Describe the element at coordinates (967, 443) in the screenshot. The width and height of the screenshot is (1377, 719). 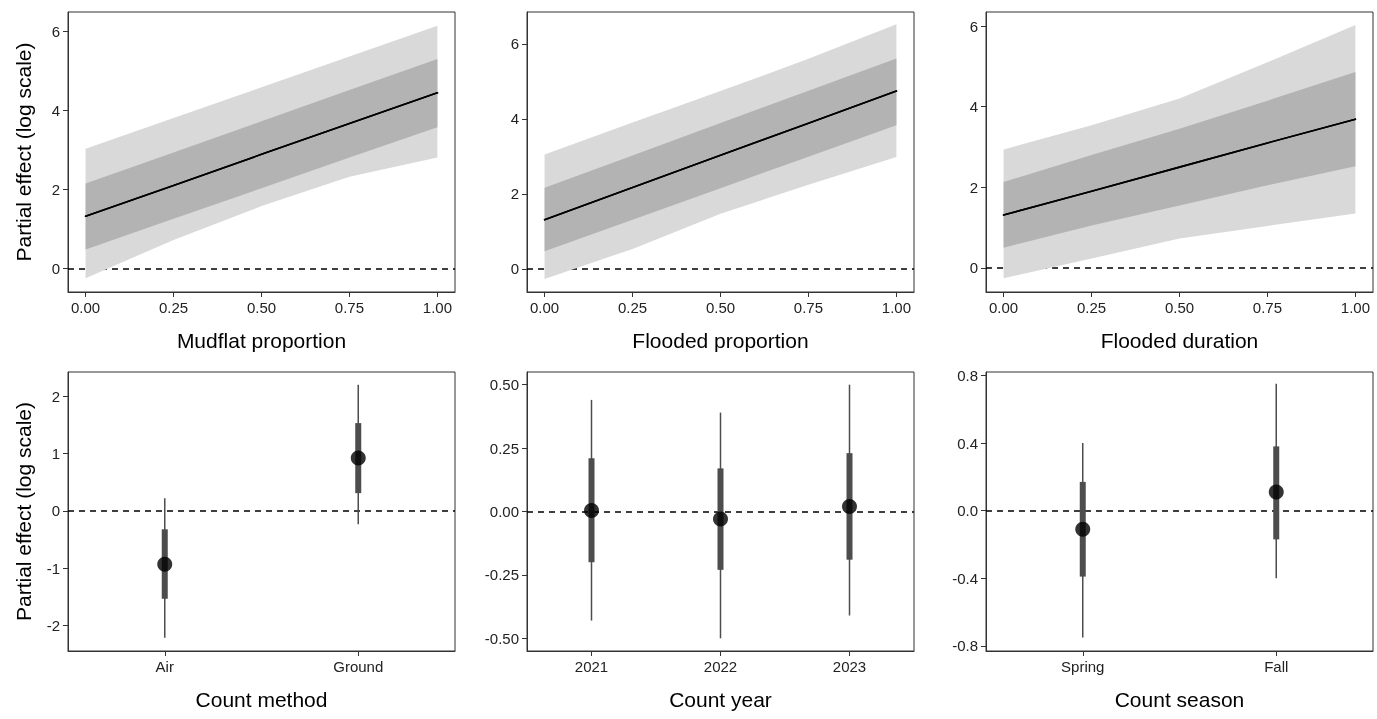
I see `y-tick-label: 0.4` at that location.